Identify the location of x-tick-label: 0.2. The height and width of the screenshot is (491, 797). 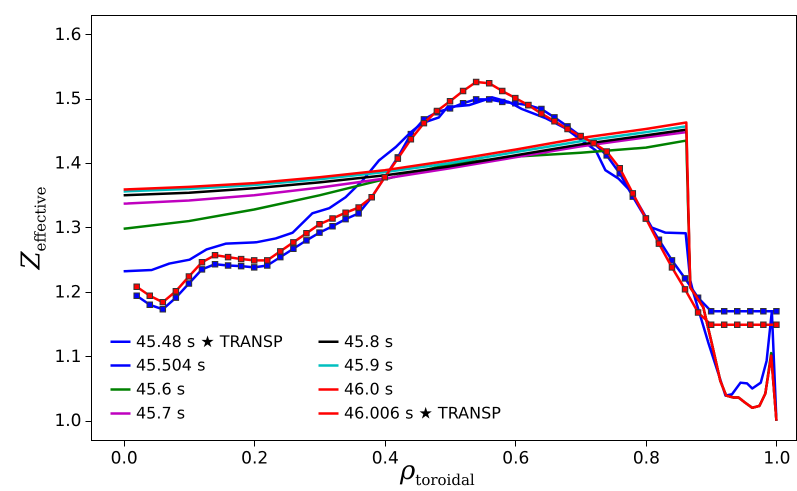
(254, 458).